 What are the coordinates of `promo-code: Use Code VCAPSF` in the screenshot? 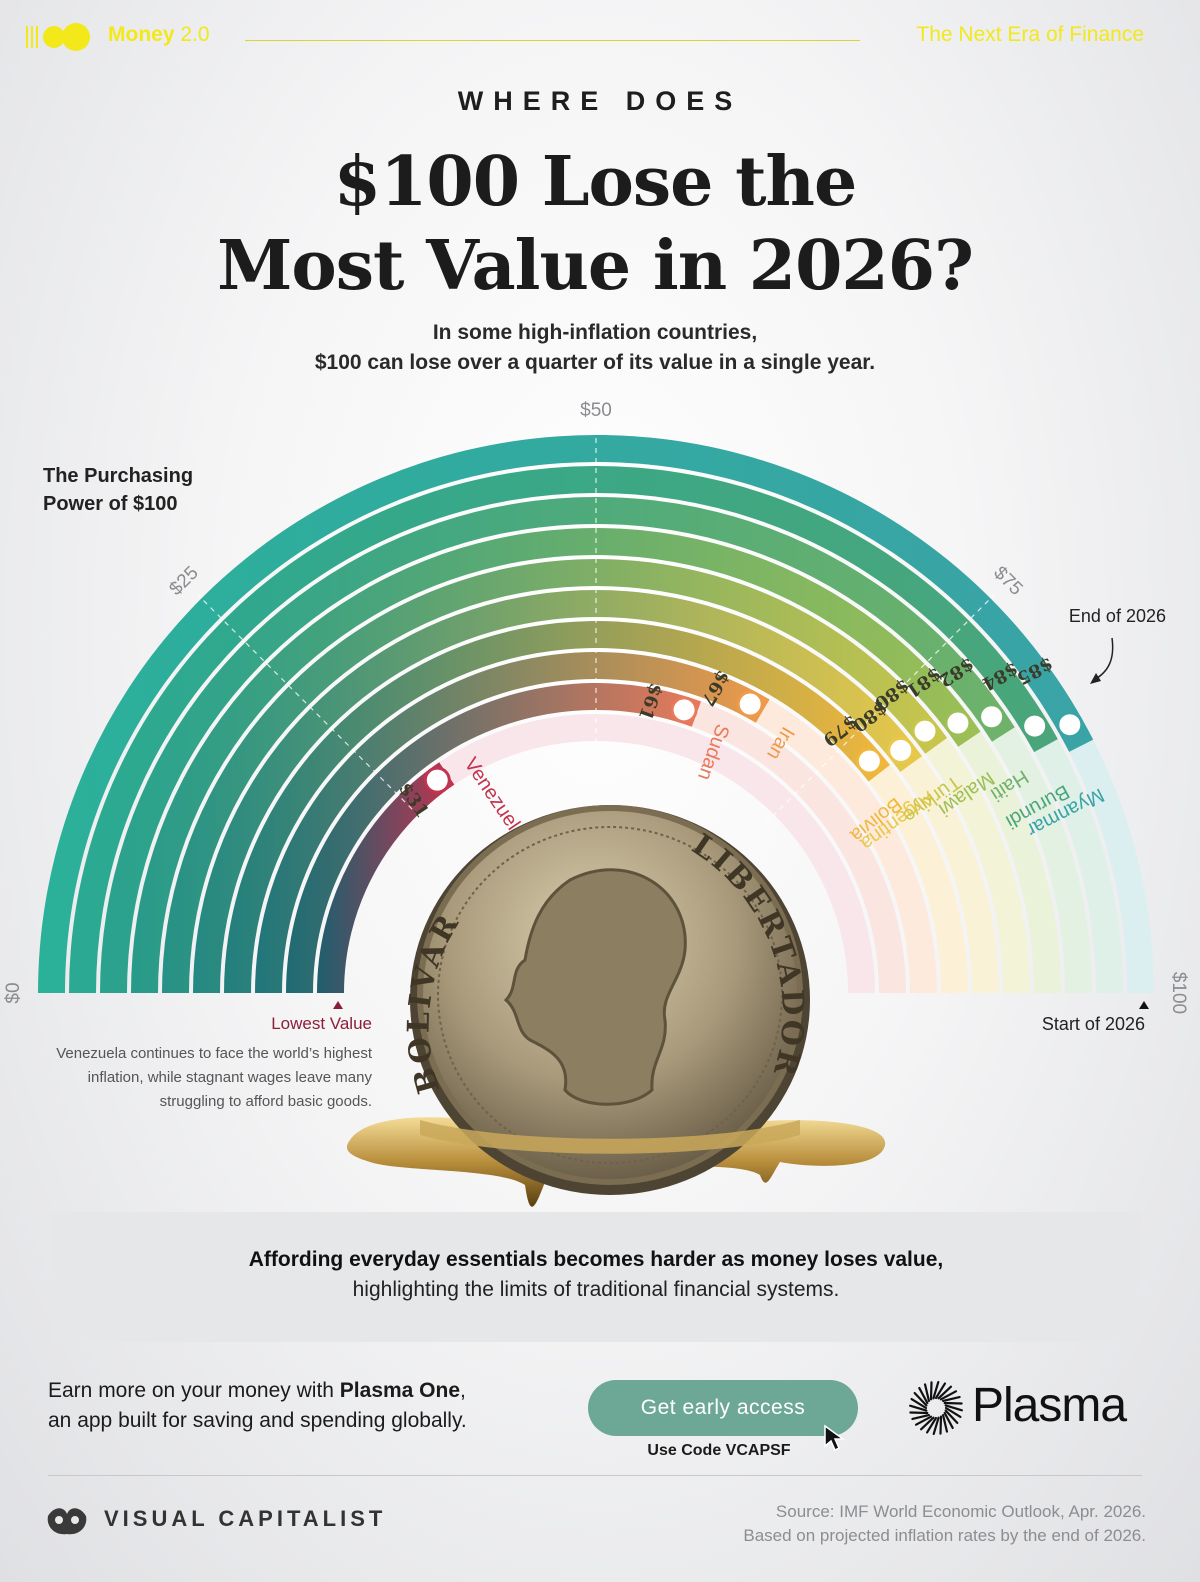 It's located at (719, 1450).